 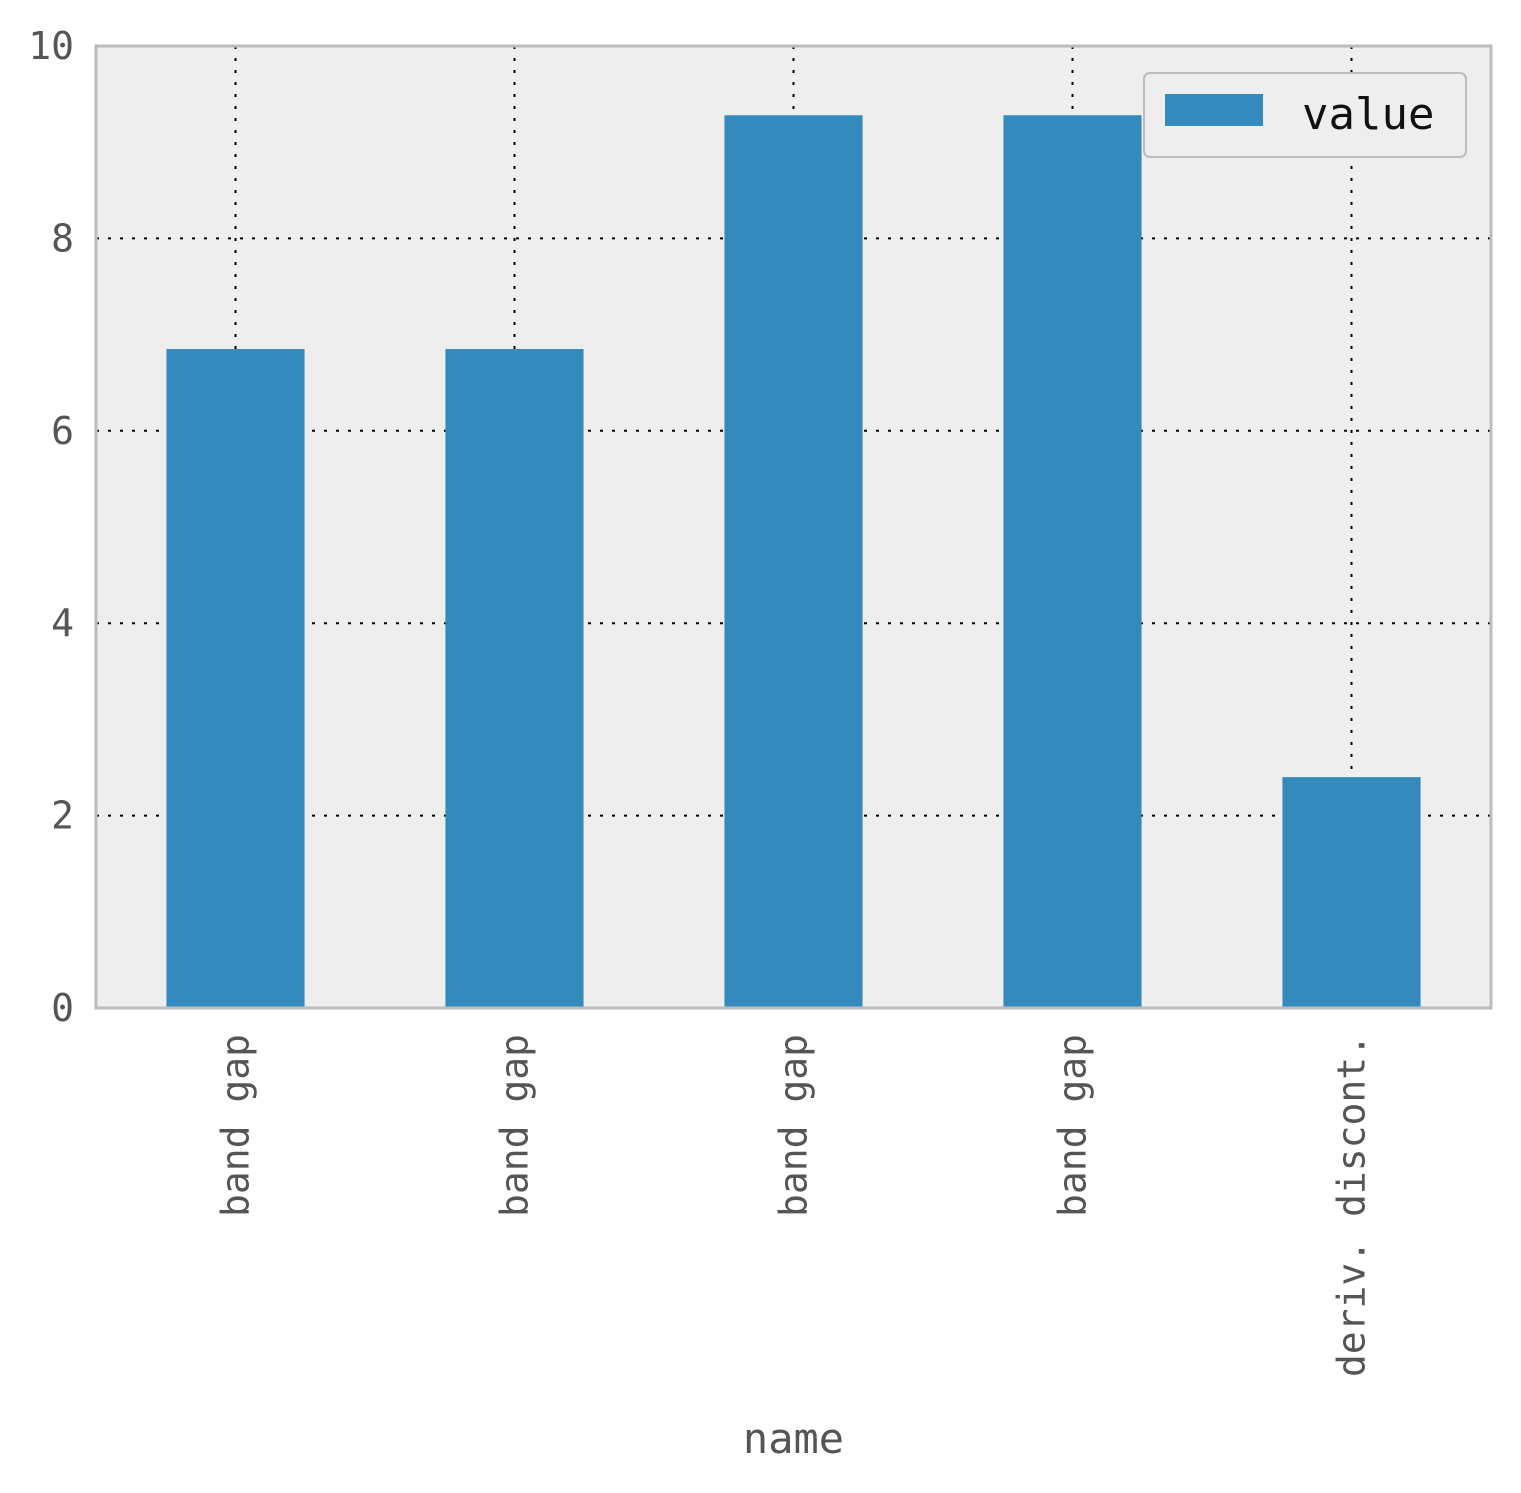 What do you see at coordinates (1214, 110) in the screenshot?
I see `legend-swatch` at bounding box center [1214, 110].